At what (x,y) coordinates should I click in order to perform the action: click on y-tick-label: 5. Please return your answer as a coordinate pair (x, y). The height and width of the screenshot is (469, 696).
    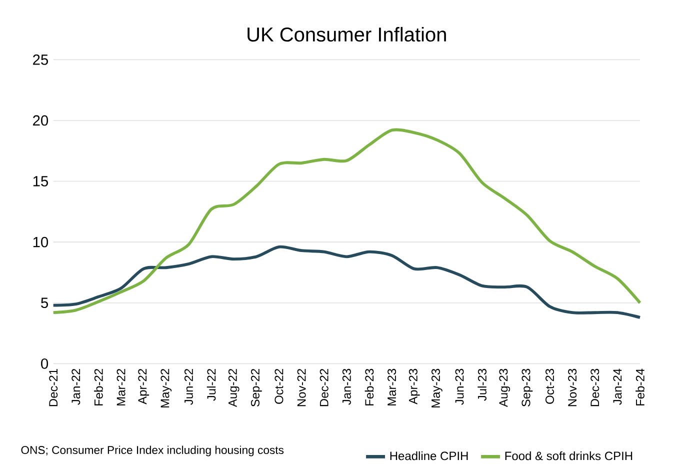
    Looking at the image, I should click on (44, 303).